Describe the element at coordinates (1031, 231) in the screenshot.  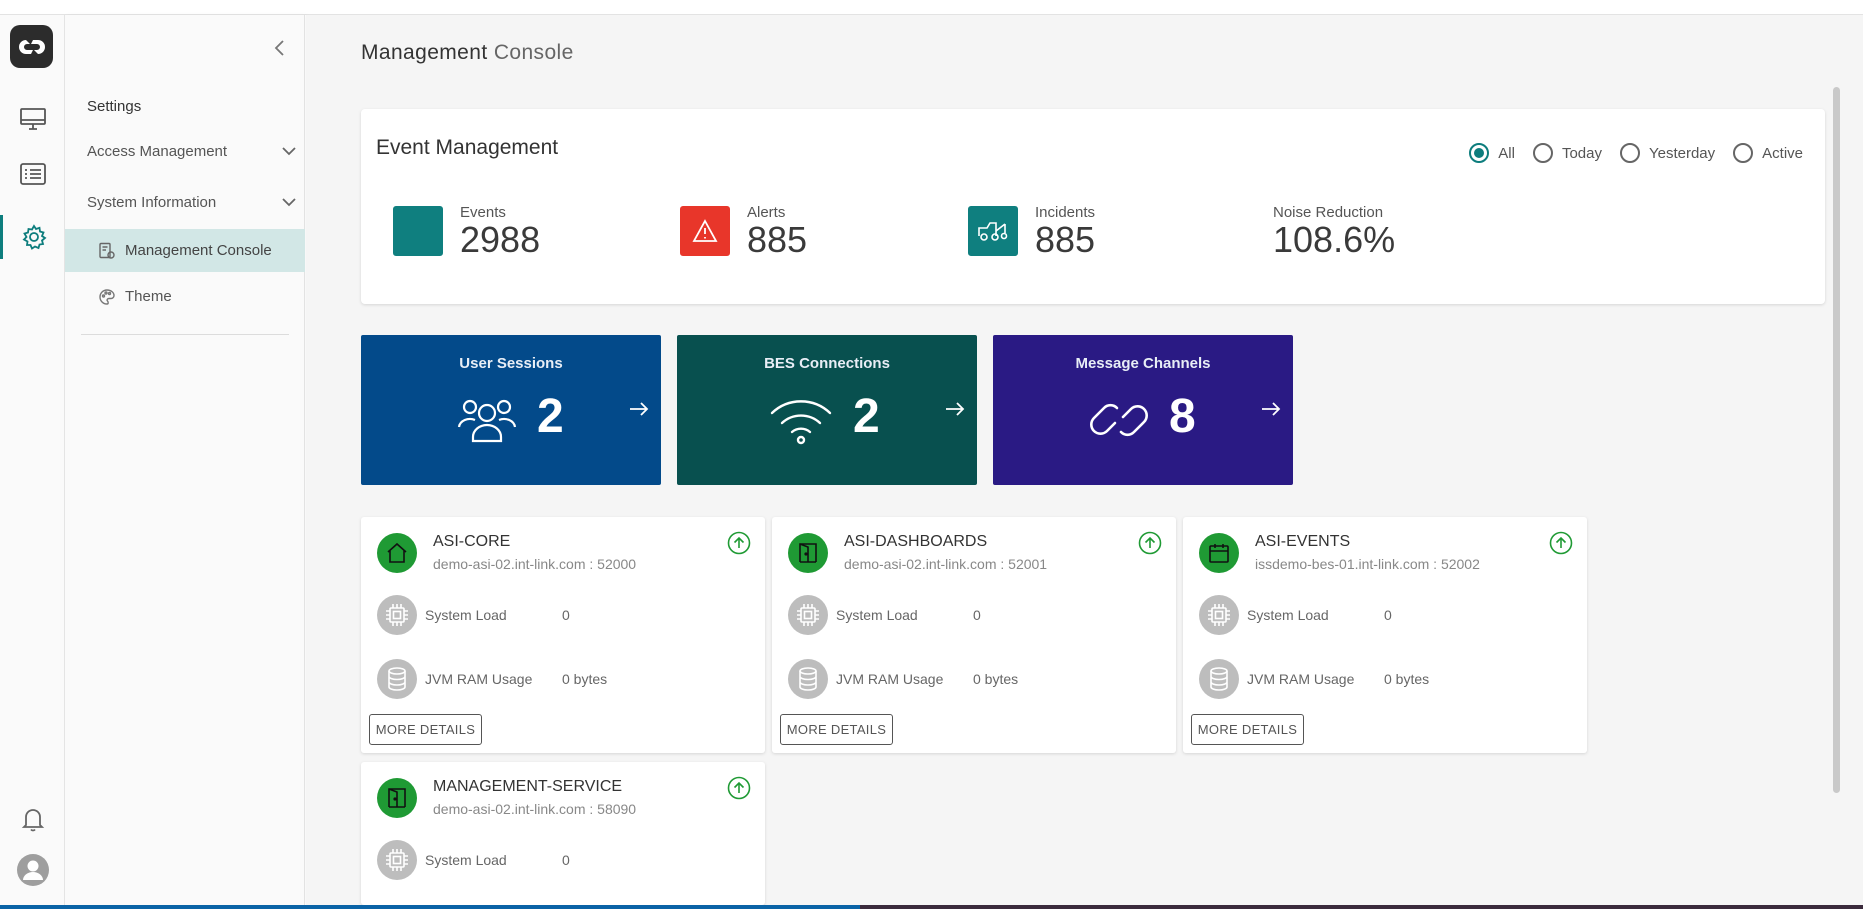
I see `incidents-stat: Incidents 885` at that location.